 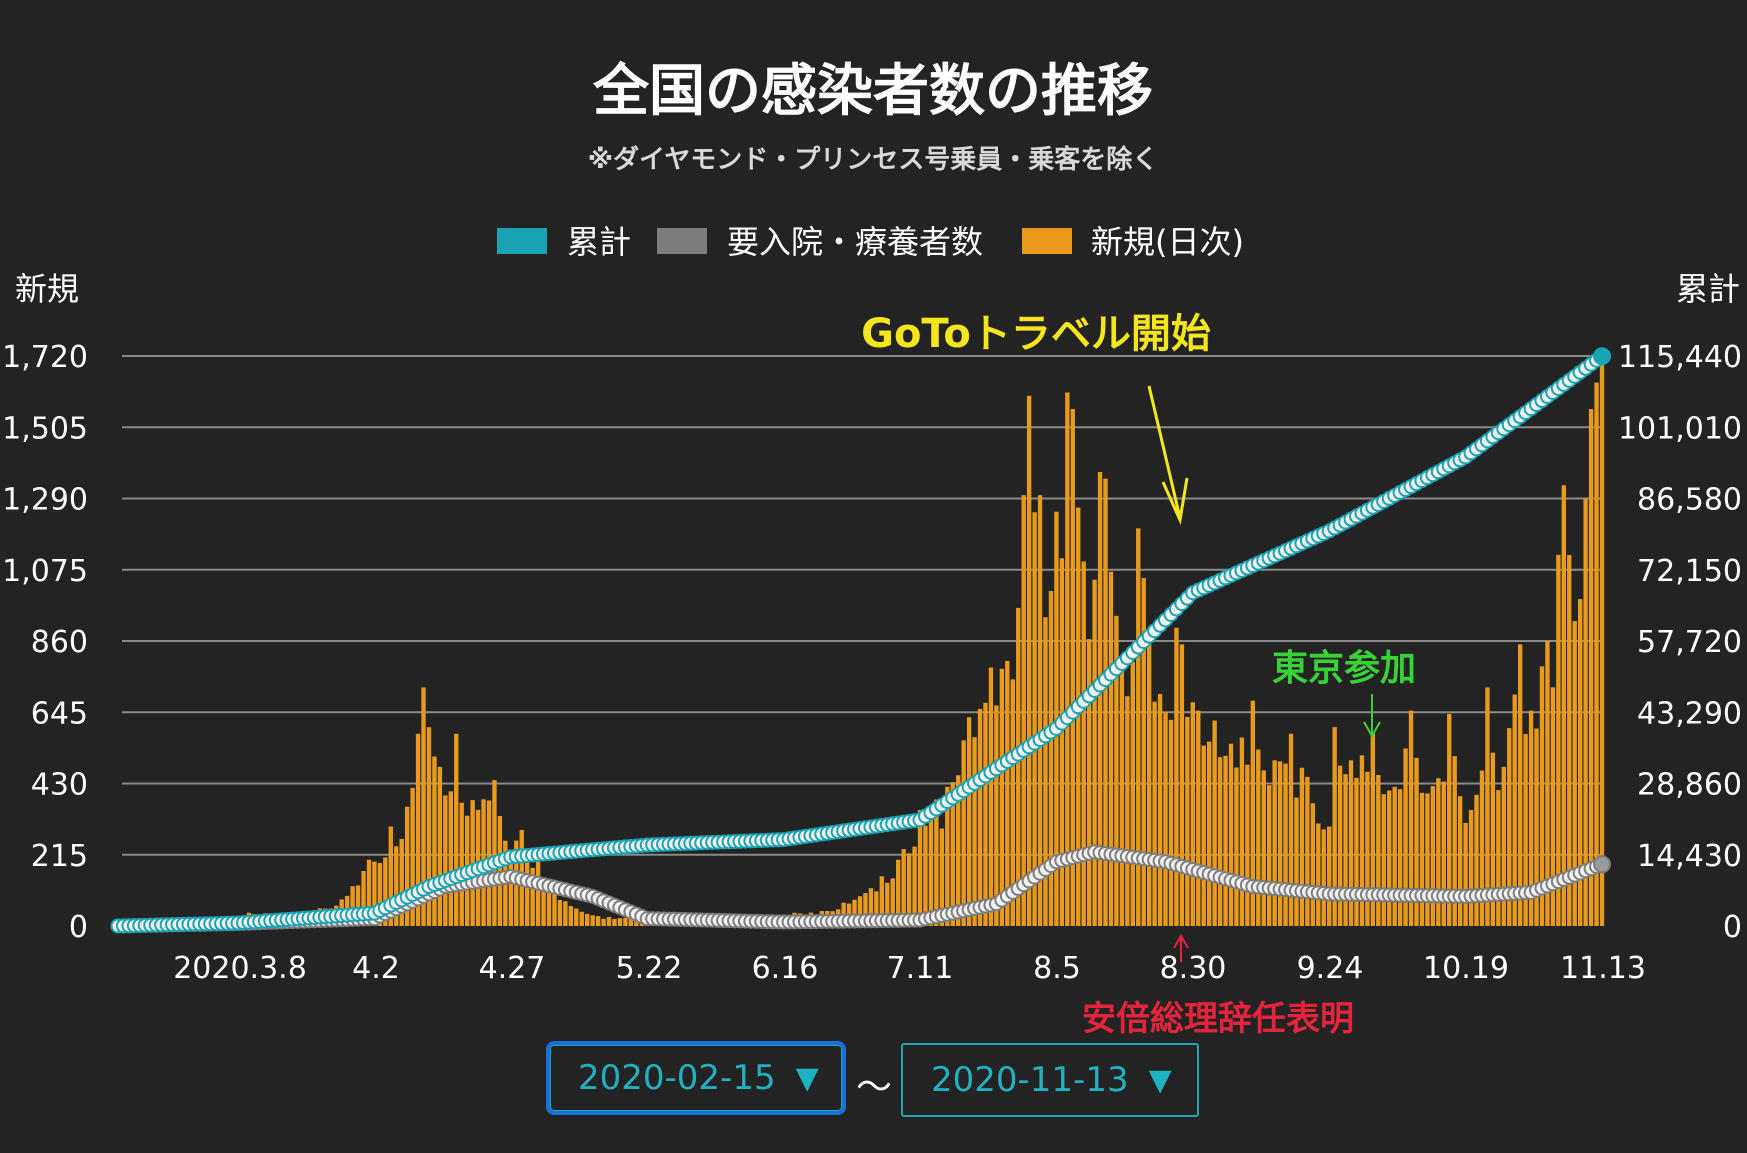 What do you see at coordinates (1036, 418) in the screenshot?
I see `annotation-goto: GoToトラベル開始` at bounding box center [1036, 418].